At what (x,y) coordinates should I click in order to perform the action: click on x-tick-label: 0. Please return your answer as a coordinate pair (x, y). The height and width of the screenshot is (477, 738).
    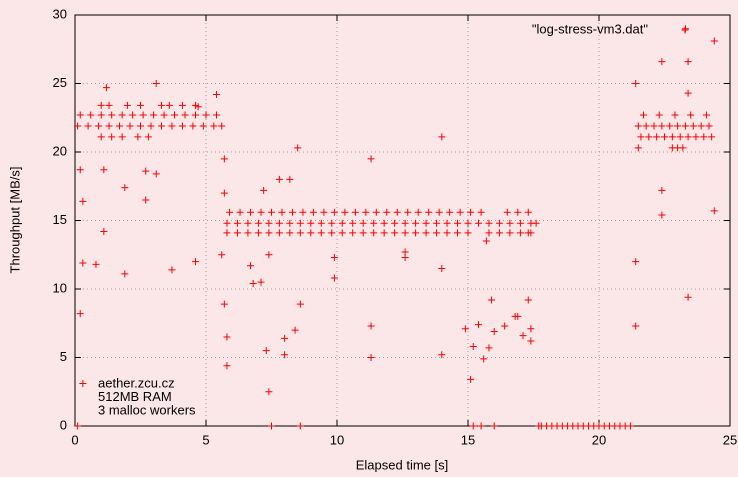
    Looking at the image, I should click on (74, 439).